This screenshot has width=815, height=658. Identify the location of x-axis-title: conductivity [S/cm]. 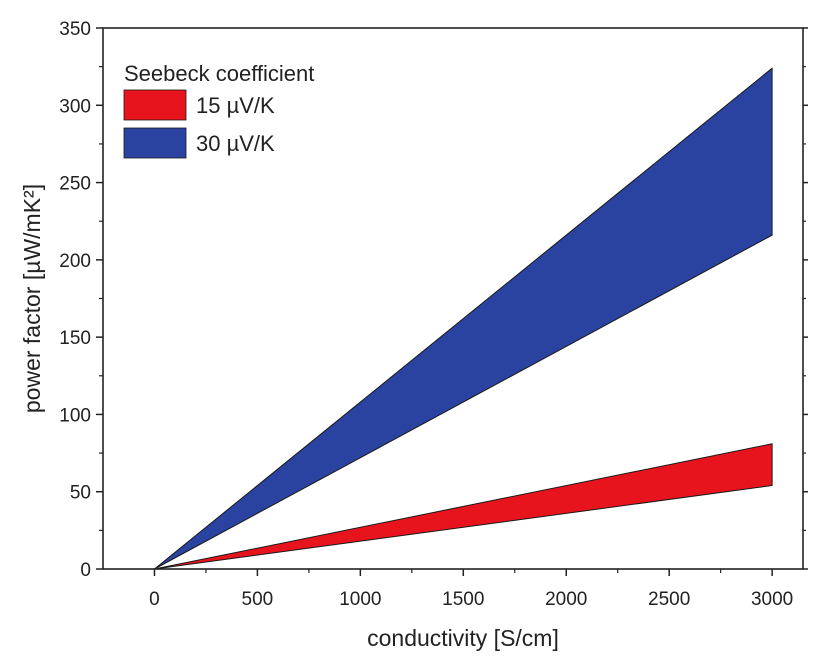
(463, 638).